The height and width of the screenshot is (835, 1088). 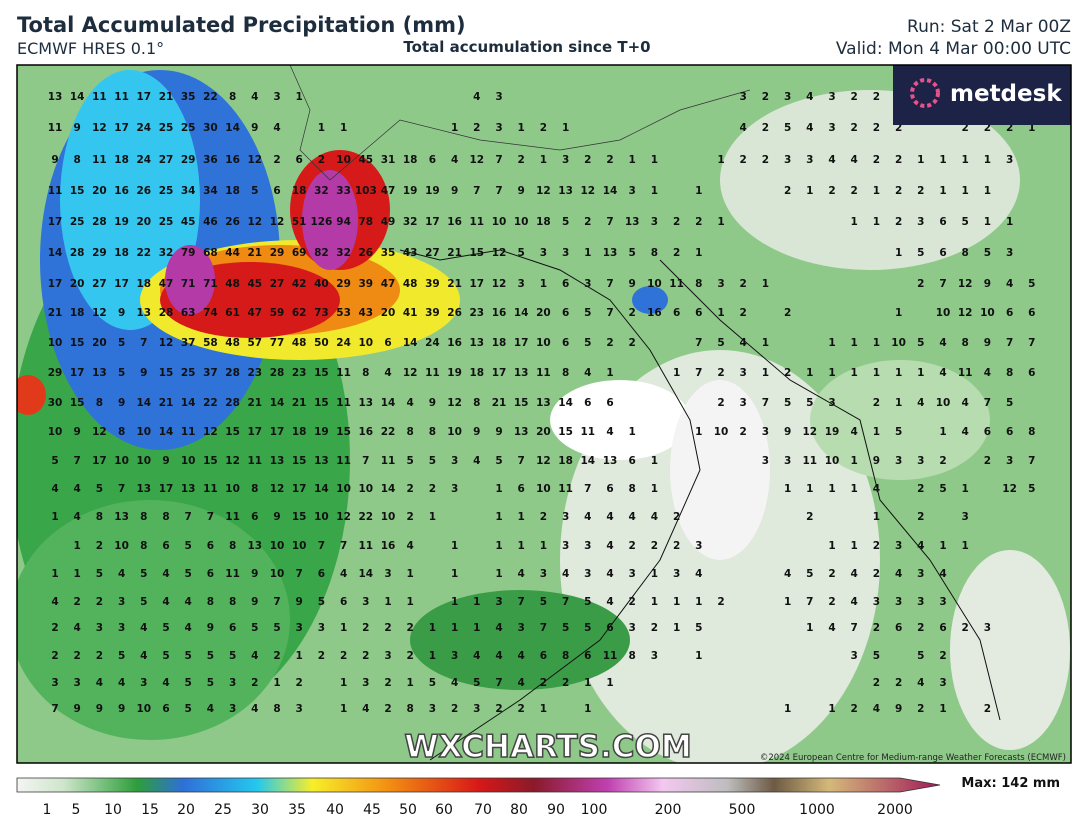 What do you see at coordinates (77, 253) in the screenshot?
I see `grid-value: 28` at bounding box center [77, 253].